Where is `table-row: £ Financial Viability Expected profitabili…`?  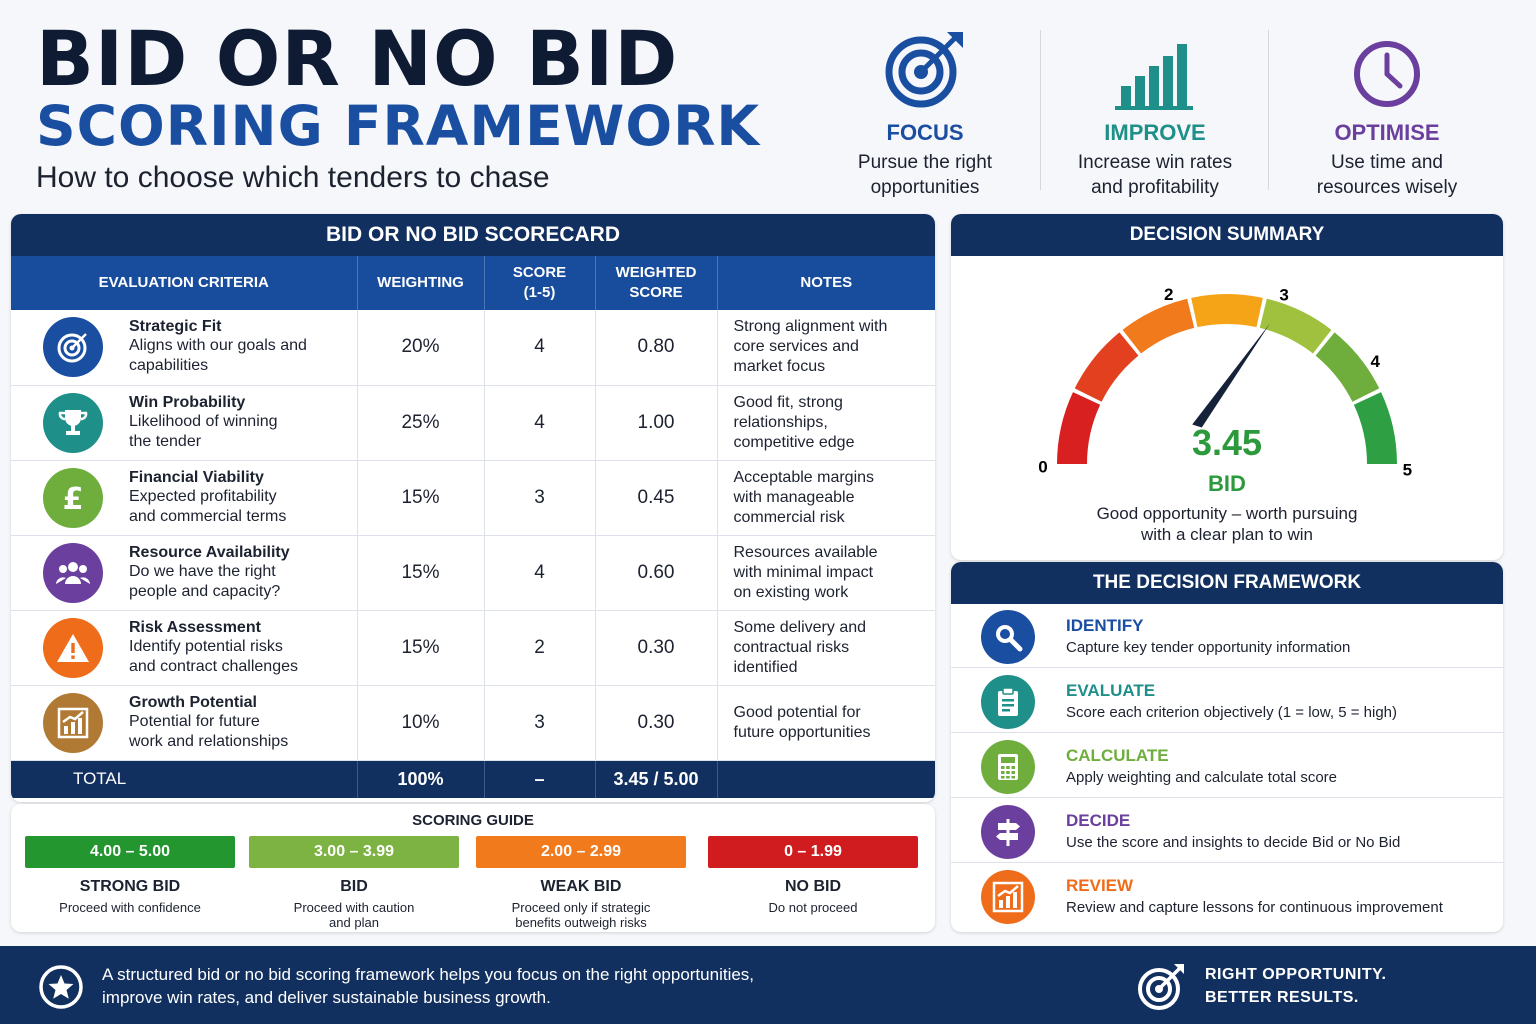 table-row: £ Financial Viability Expected profitabili… is located at coordinates (473, 498).